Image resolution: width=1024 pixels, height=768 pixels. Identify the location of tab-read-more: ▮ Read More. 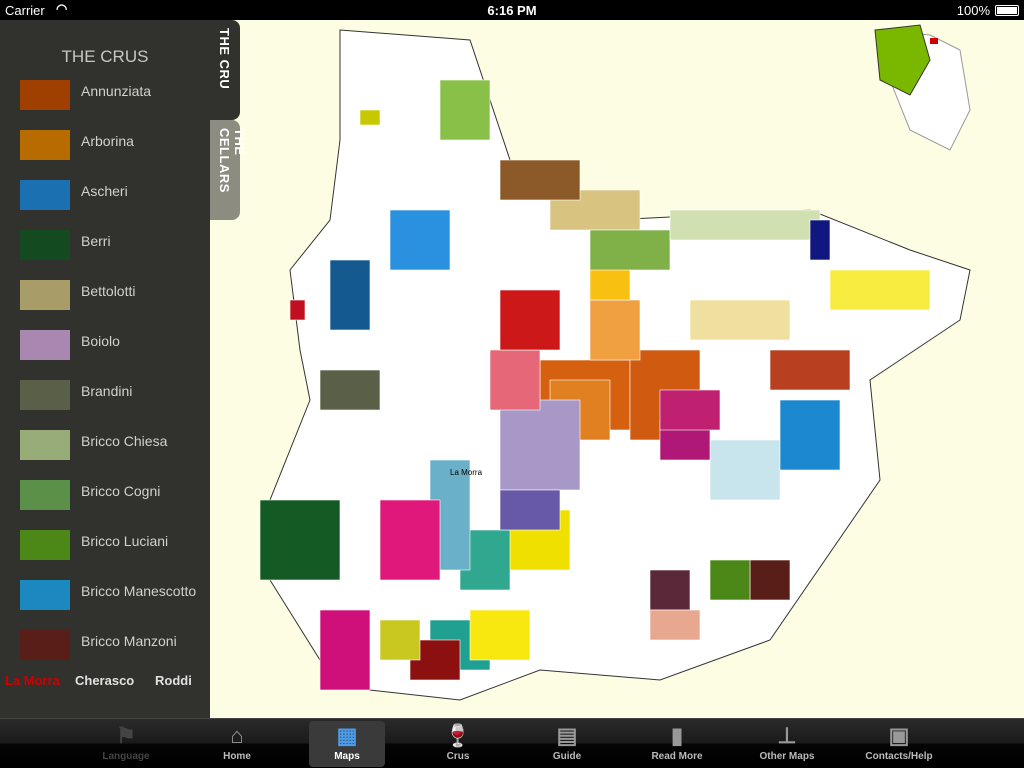
(677, 744).